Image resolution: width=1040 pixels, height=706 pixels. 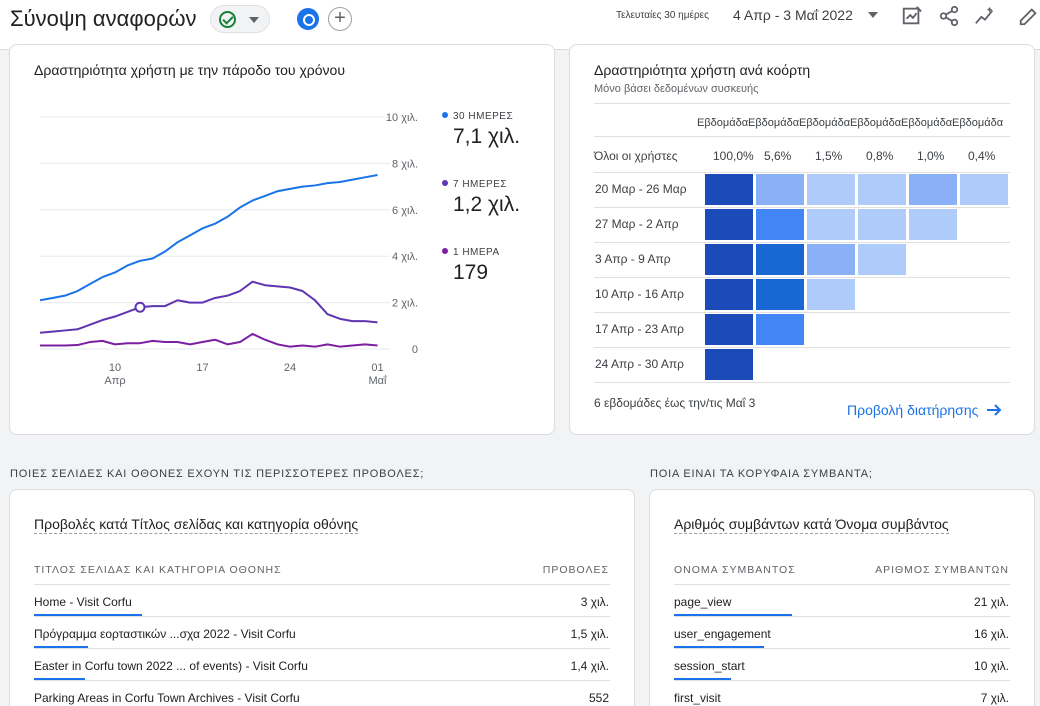 What do you see at coordinates (912, 16) in the screenshot?
I see `edit-report-icon` at bounding box center [912, 16].